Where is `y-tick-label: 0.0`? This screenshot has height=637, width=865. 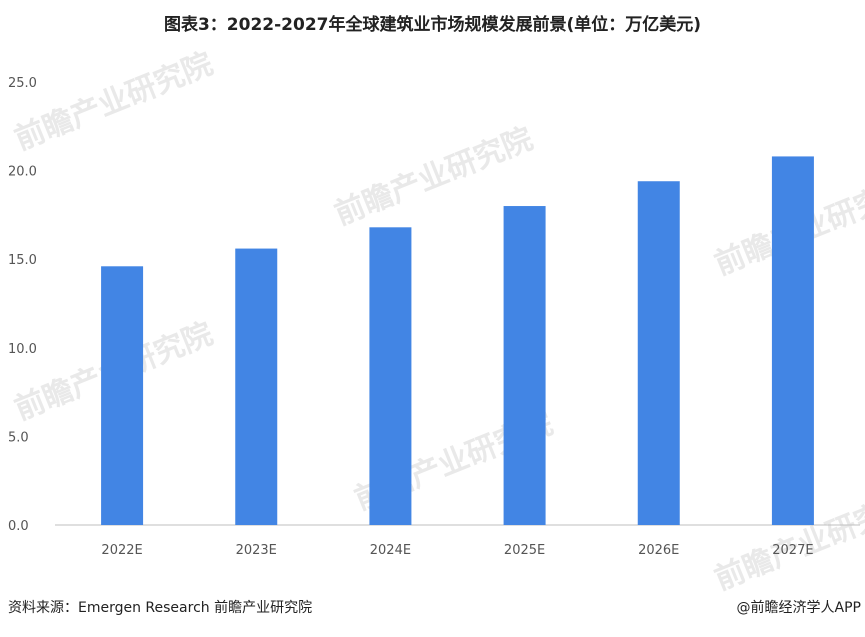
y-tick-label: 0.0 is located at coordinates (18, 526).